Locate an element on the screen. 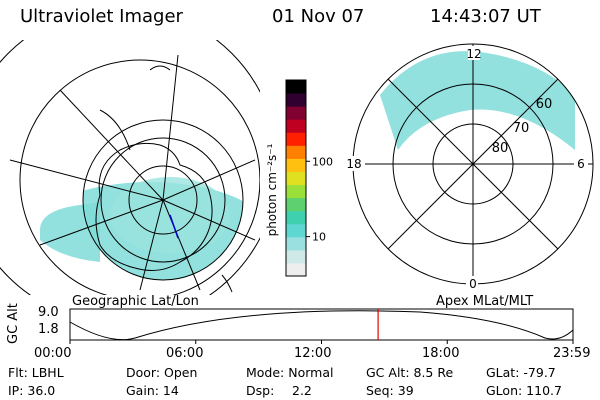  geographic-longitude: GLon: 110.7 is located at coordinates (524, 390).